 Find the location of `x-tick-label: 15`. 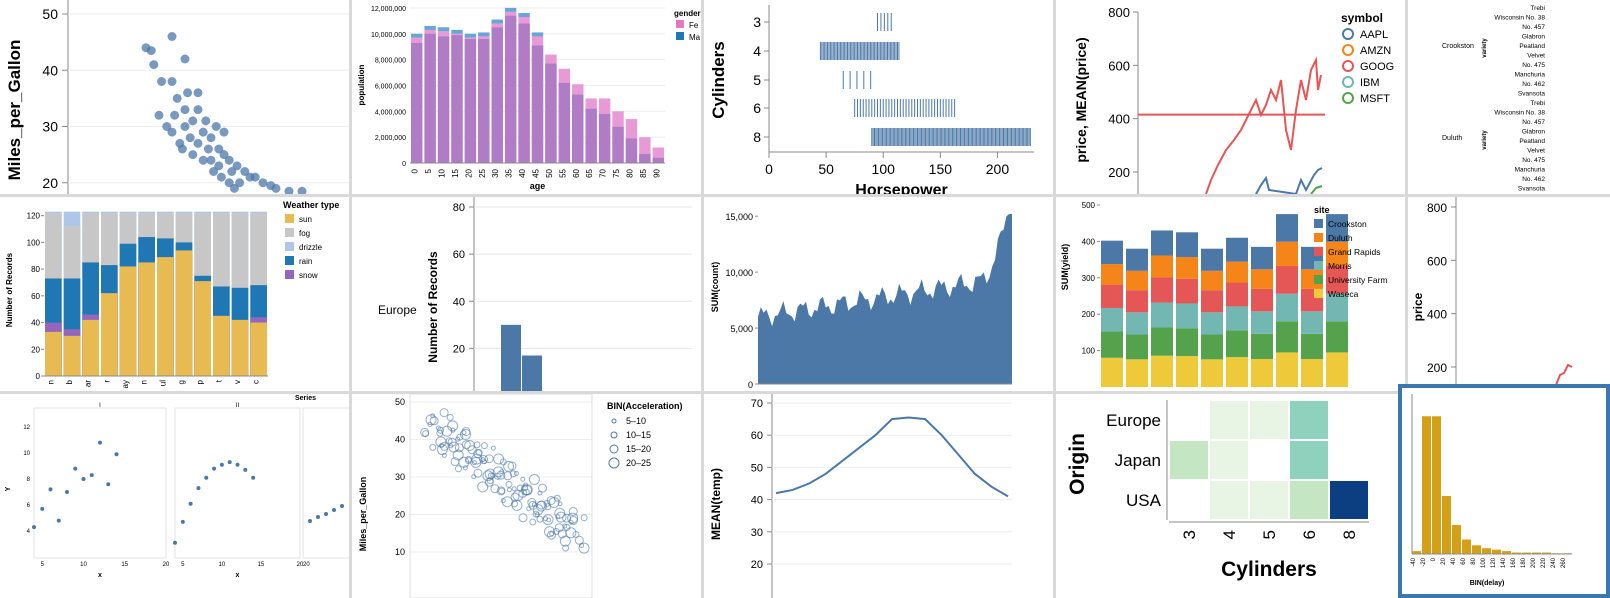

x-tick-label: 15 is located at coordinates (455, 172).